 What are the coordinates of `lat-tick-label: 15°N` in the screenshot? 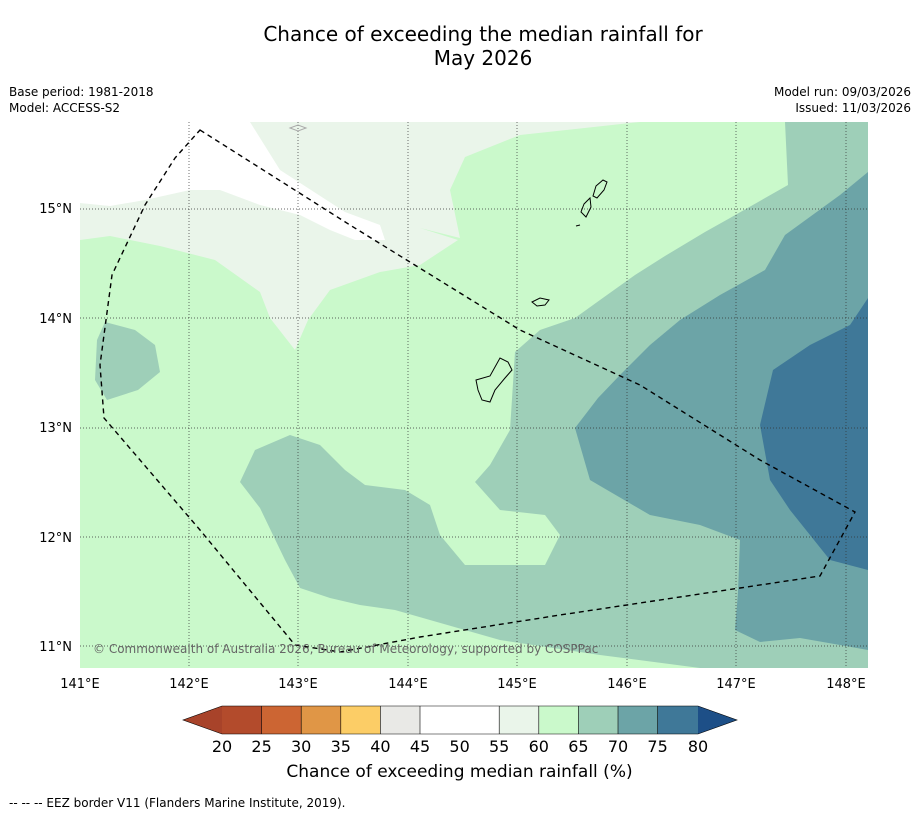 It's located at (55, 209).